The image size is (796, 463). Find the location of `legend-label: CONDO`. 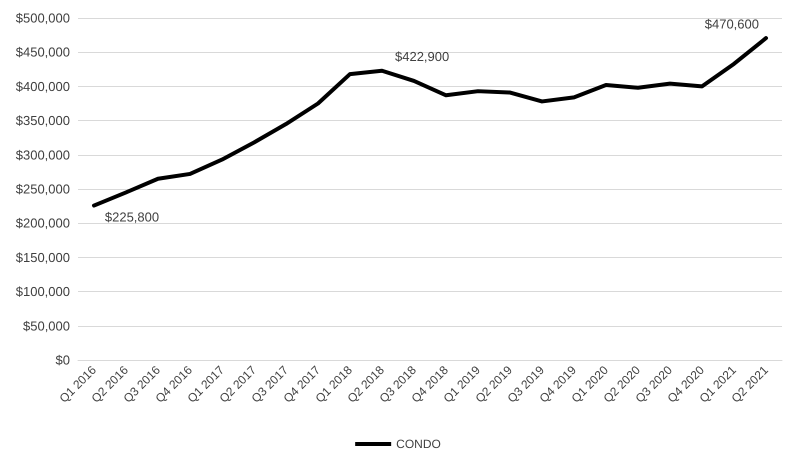

legend-label: CONDO is located at coordinates (418, 444).